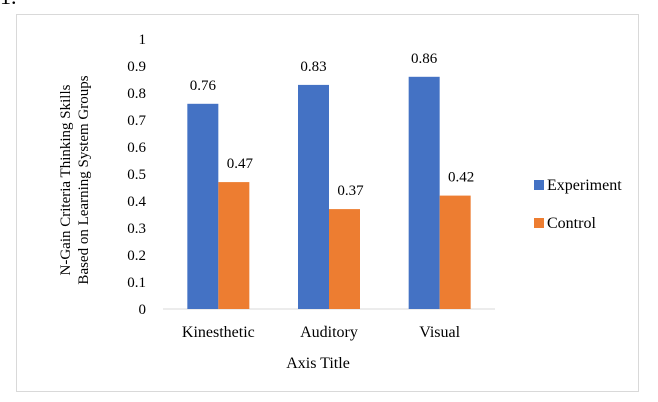 This screenshot has height=402, width=658. I want to click on experiment-legend-swatch, so click(539, 185).